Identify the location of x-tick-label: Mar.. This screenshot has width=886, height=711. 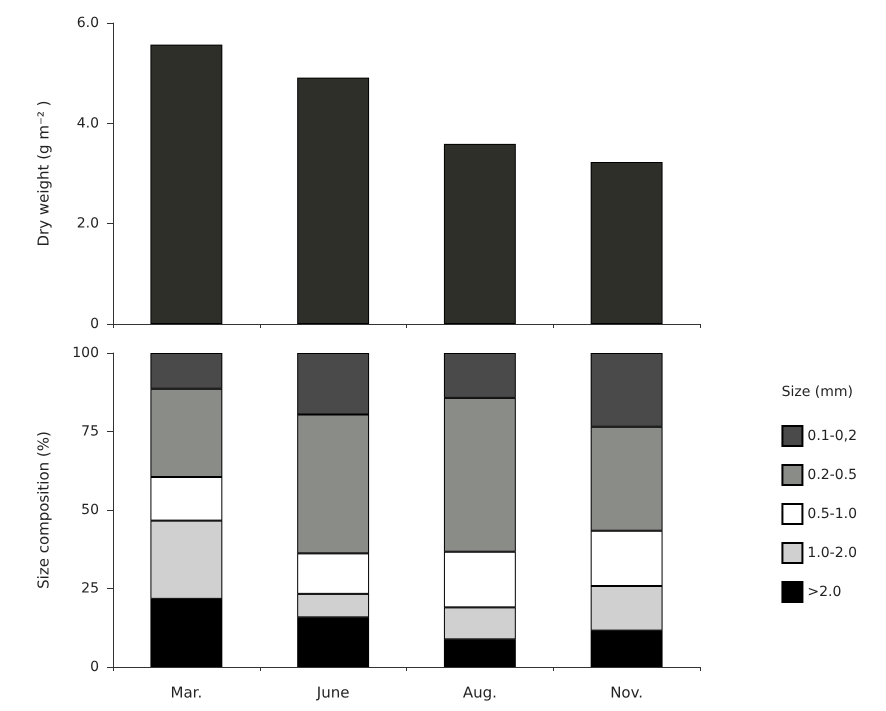
(186, 693).